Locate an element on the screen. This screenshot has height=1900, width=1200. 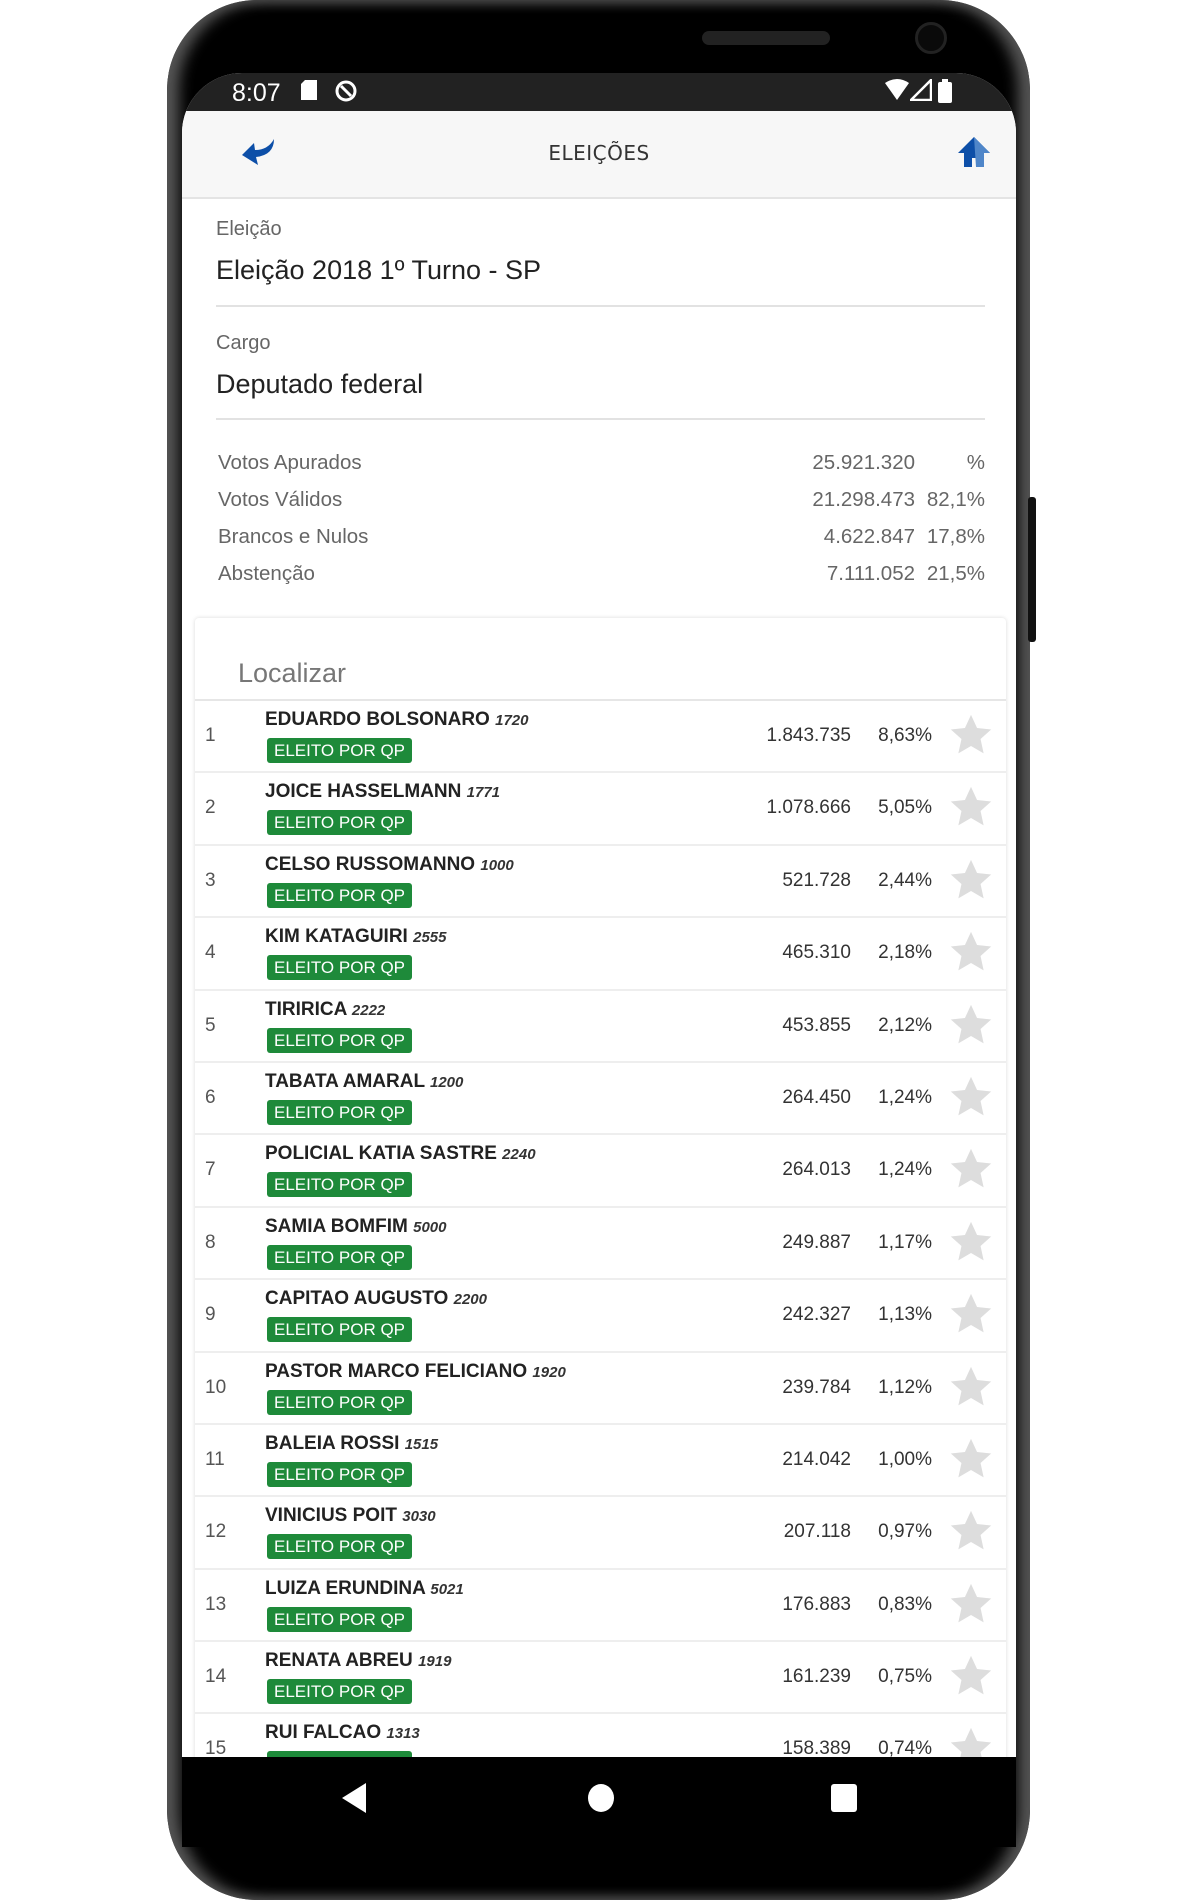
stat-row: Brancos e Nulos 4.622.847 17,8% is located at coordinates (601, 543).